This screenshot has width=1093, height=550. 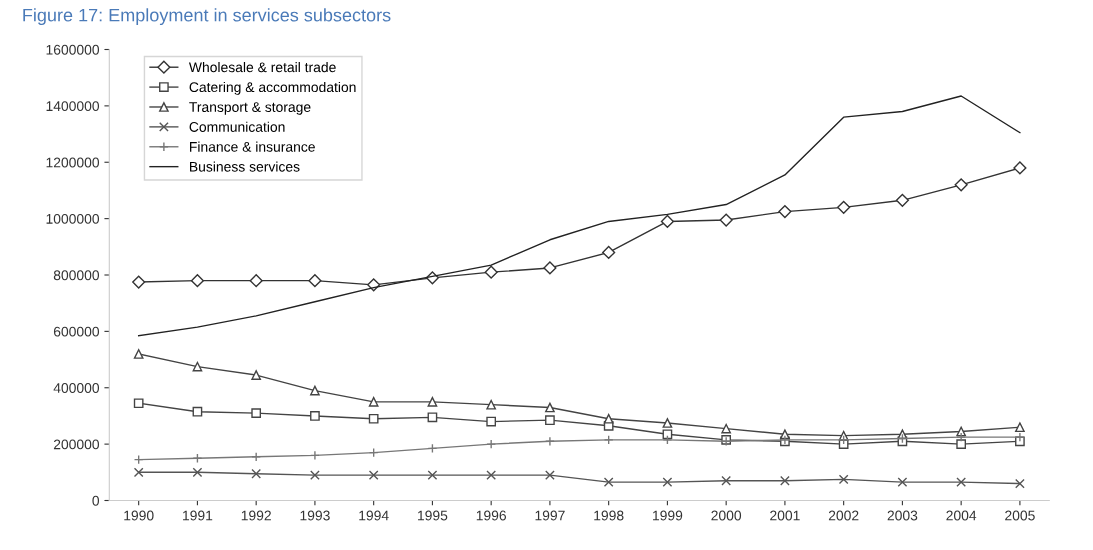 I want to click on legend-label: Catering & accommodation, so click(x=272, y=88).